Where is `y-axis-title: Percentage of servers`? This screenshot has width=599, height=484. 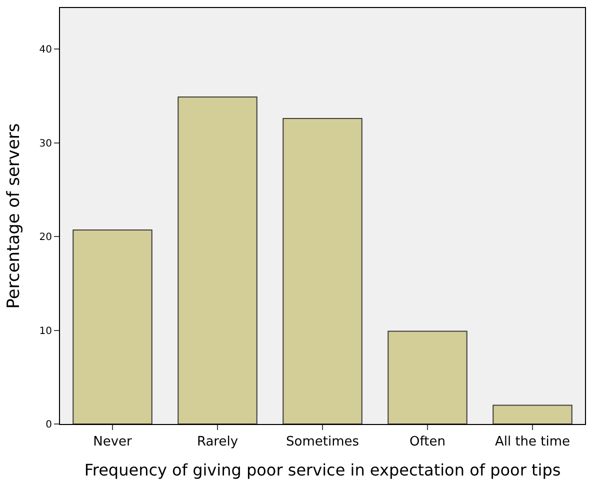
y-axis-title: Percentage of servers is located at coordinates (14, 216).